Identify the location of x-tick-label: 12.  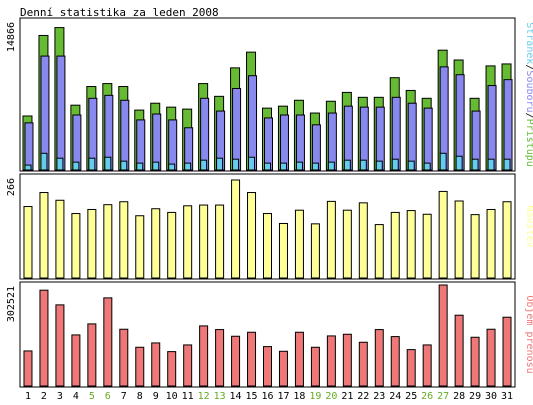
(204, 396).